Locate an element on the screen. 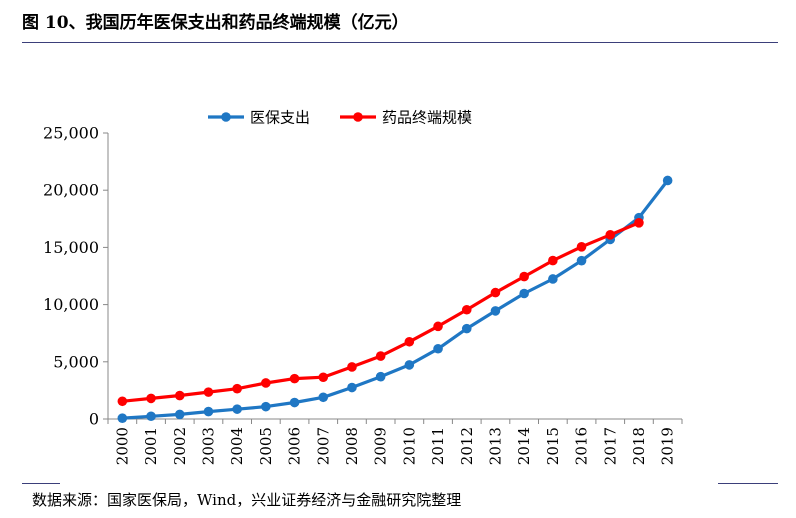 The height and width of the screenshot is (518, 796). y-axis-ticks: 0 5,000 10,000 15,000 20,000 25,000 is located at coordinates (75, 276).